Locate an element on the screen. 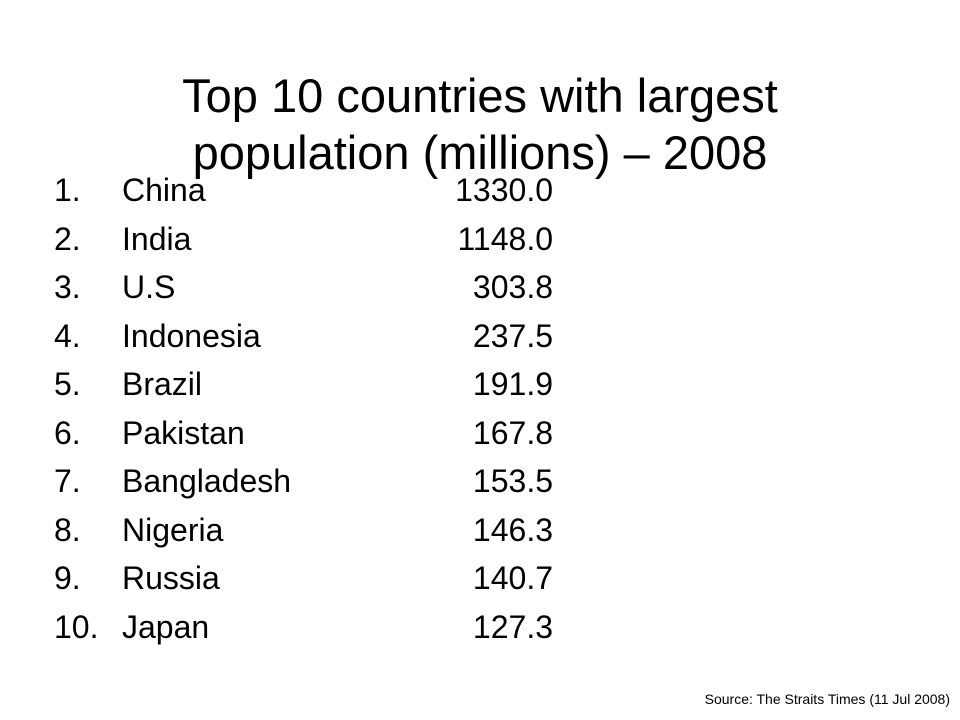 The height and width of the screenshot is (720, 960). population-value: 140.7 is located at coordinates (512, 578).